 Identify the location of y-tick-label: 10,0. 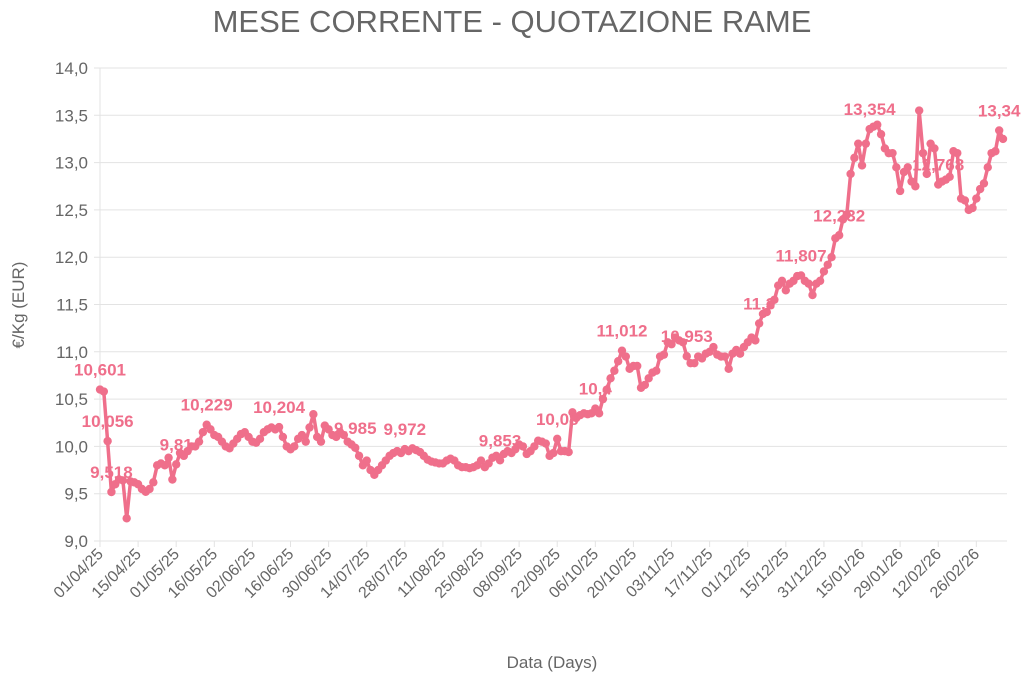
(71, 446).